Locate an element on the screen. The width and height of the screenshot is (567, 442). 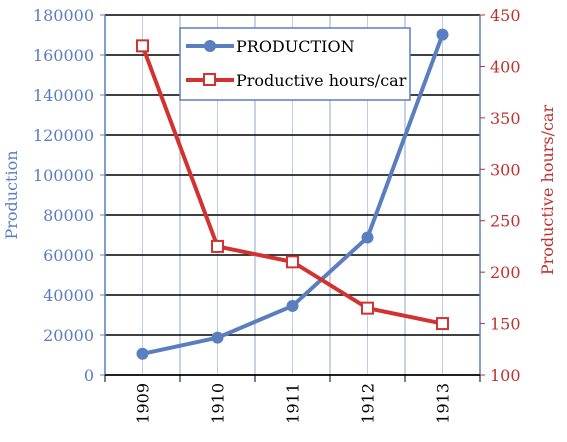
left-tick-label: 40000 is located at coordinates (68, 295).